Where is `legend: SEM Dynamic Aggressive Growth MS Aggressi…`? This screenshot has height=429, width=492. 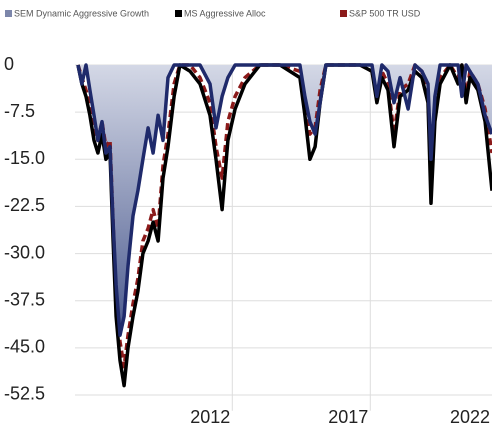
legend: SEM Dynamic Aggressive Growth MS Aggressi… is located at coordinates (213, 13).